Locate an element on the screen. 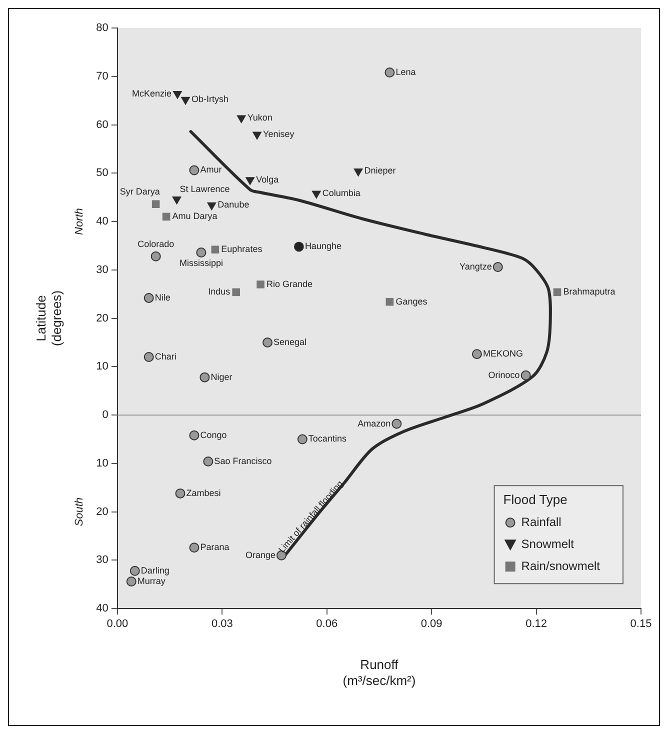  annotation: Yenisey is located at coordinates (279, 133).